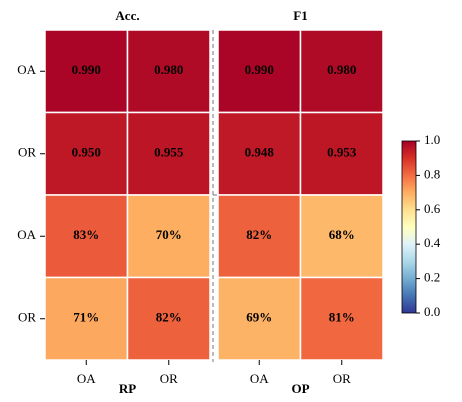  What do you see at coordinates (86, 152) in the screenshot?
I see `cell-label: 0.950` at bounding box center [86, 152].